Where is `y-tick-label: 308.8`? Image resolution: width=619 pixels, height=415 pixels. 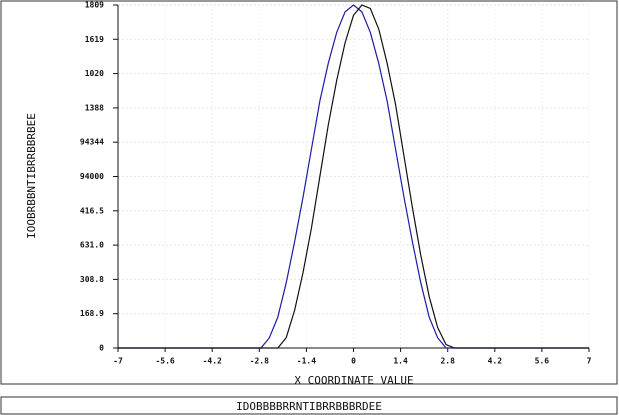 y-tick-label: 308.8 is located at coordinates (92, 279).